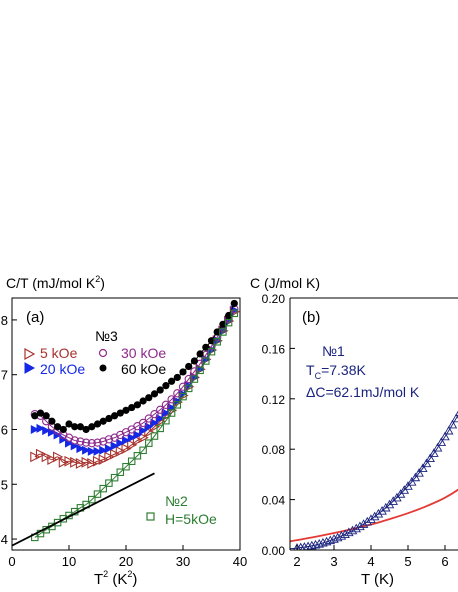 The width and height of the screenshot is (458, 592). I want to click on y-tick-label-b-5: 0.20, so click(274, 299).